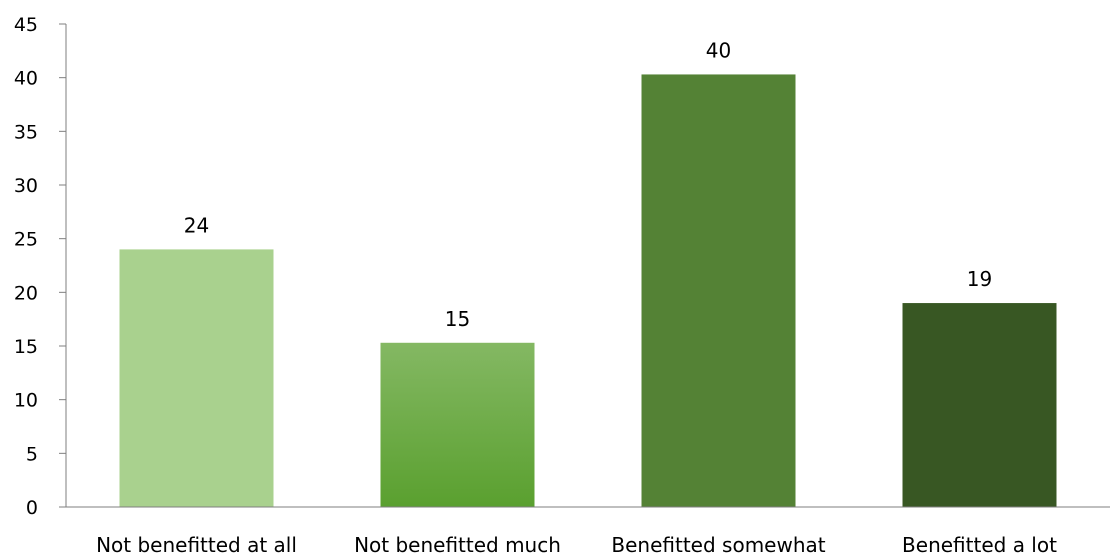  Describe the element at coordinates (40, 266) in the screenshot. I see `y-axis: 0 5 10 15 20 25 30 35 40 45` at that location.